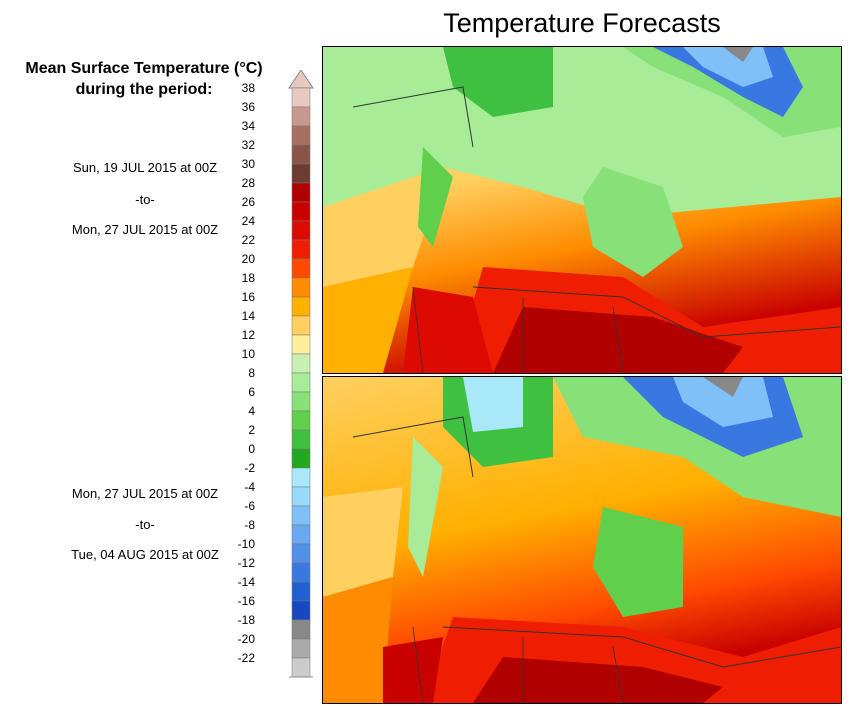 The width and height of the screenshot is (852, 706). What do you see at coordinates (246, 620) in the screenshot?
I see `scale-tick-label: -18` at bounding box center [246, 620].